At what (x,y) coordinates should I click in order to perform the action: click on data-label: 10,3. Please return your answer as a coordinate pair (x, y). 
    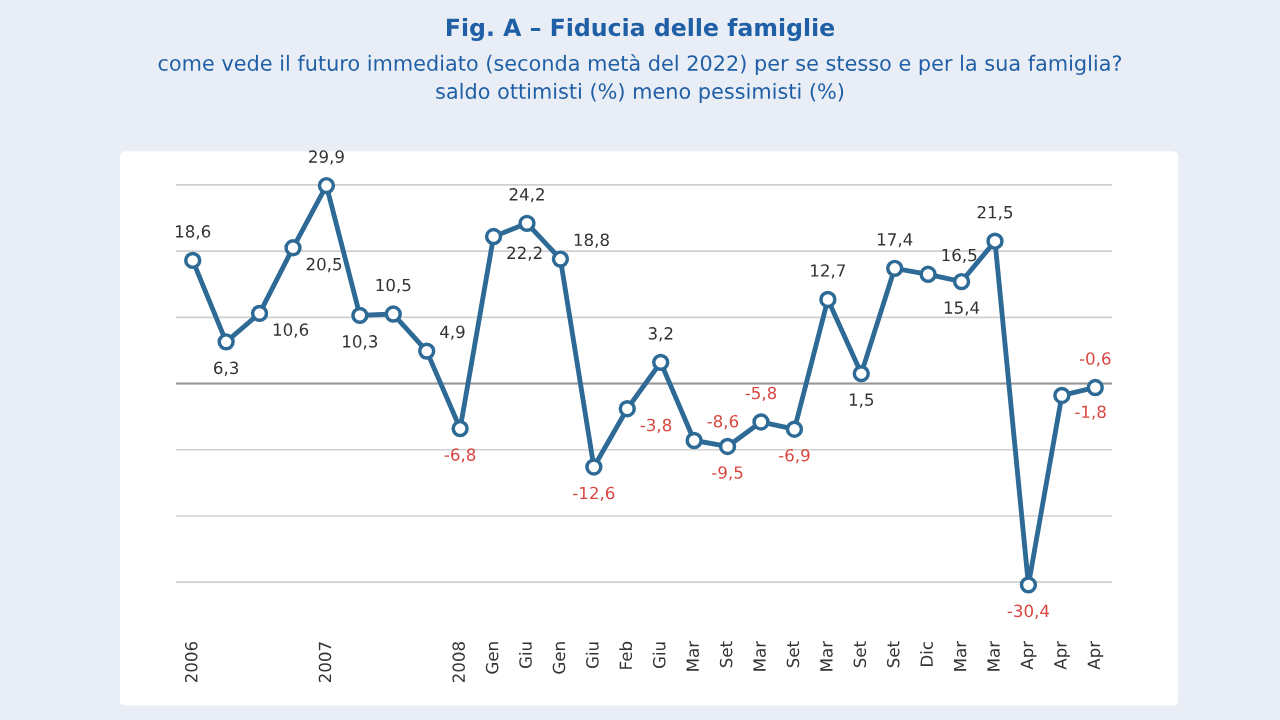
    Looking at the image, I should click on (360, 342).